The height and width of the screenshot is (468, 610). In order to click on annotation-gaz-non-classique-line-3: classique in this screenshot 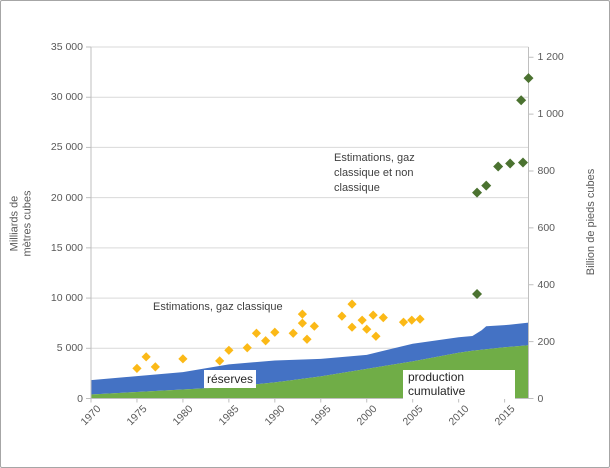, I will do `click(357, 188)`.